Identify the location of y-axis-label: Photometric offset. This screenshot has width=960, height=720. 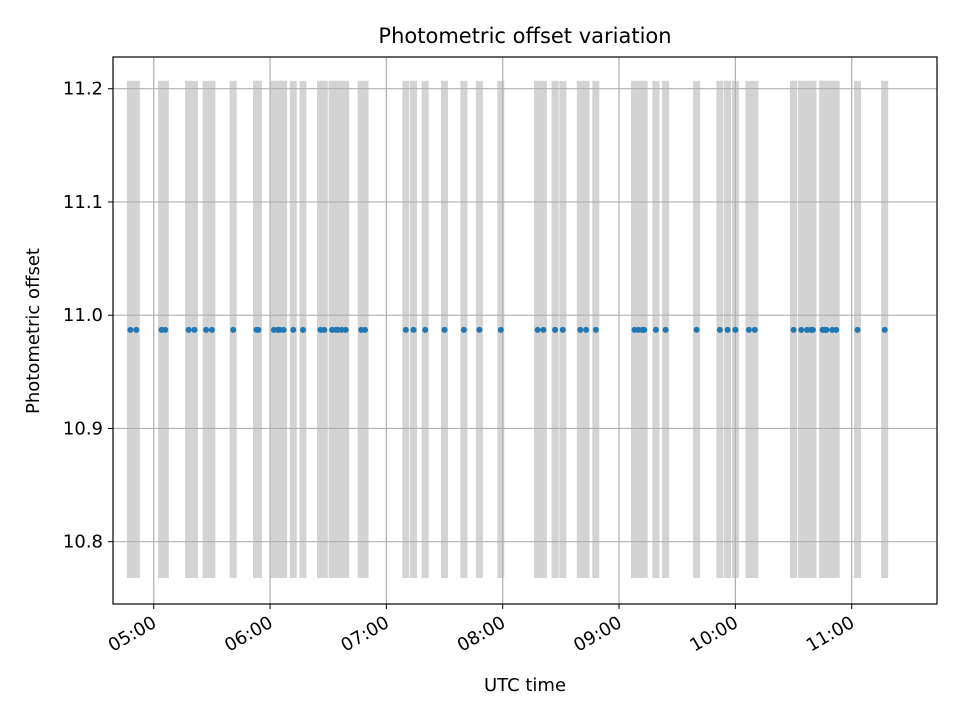
(33, 331).